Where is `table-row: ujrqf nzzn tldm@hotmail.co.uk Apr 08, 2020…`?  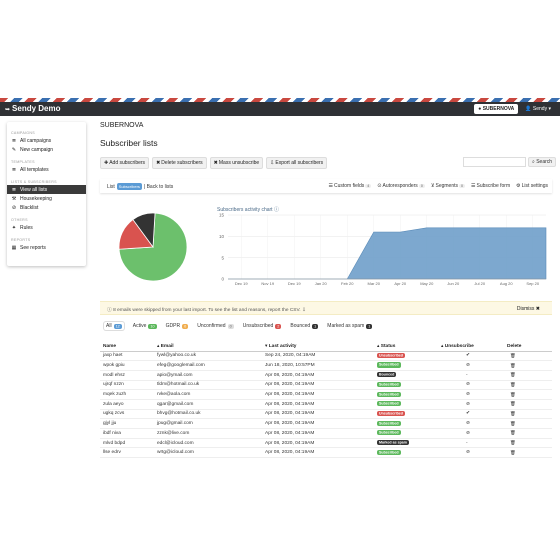
table-row: ujrqf nzzn tldm@hotmail.co.uk Apr 08, 2020… is located at coordinates (326, 385).